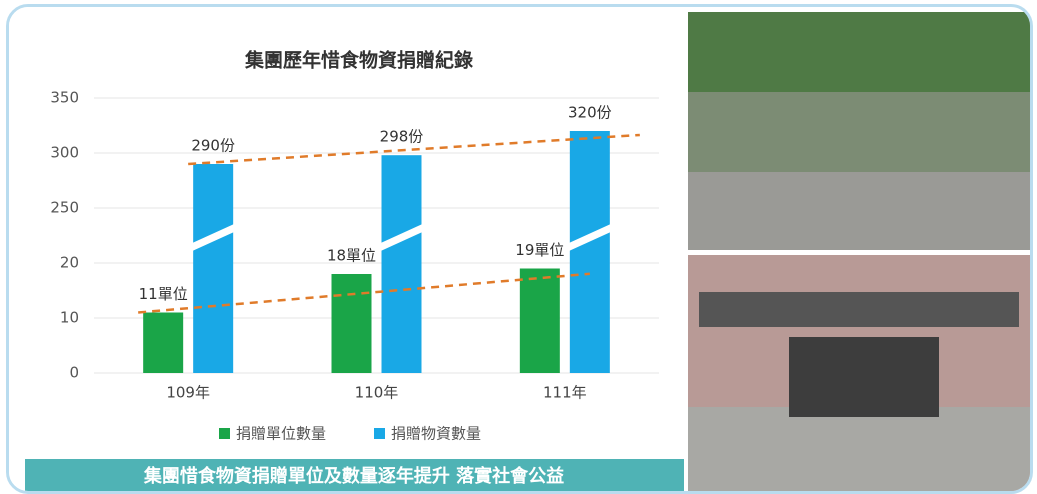 The image size is (1037, 494). I want to click on legend-label: 捐贈單位數量, so click(281, 434).